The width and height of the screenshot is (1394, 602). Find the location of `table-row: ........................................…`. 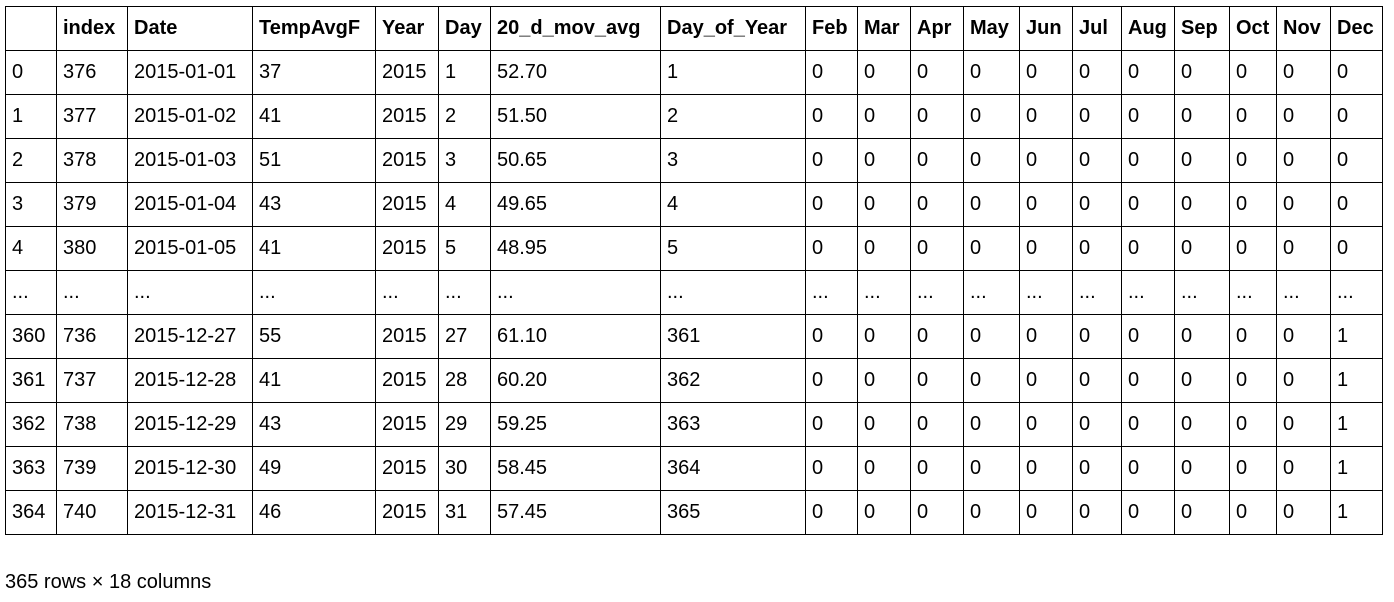

table-row: ........................................… is located at coordinates (694, 292).